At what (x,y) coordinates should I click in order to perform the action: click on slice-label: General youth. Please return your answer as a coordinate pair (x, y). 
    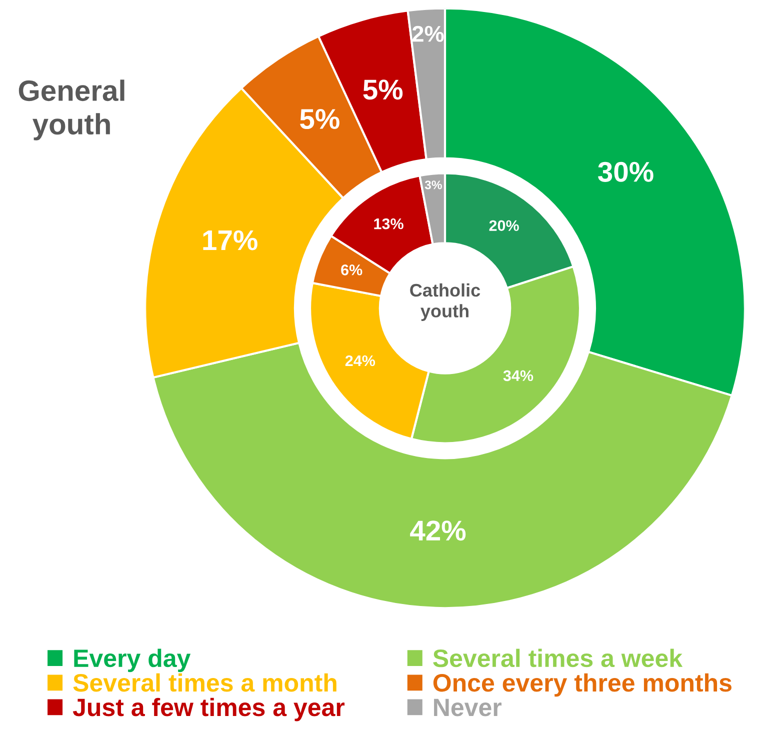
    Looking at the image, I should click on (71, 110).